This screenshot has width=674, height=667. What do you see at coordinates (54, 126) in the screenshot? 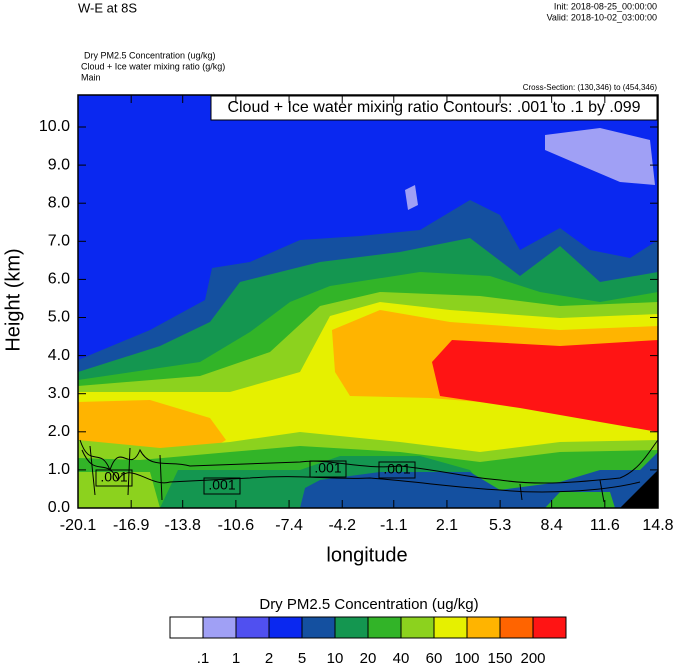
I see `y-tick-label: 10.0` at bounding box center [54, 126].